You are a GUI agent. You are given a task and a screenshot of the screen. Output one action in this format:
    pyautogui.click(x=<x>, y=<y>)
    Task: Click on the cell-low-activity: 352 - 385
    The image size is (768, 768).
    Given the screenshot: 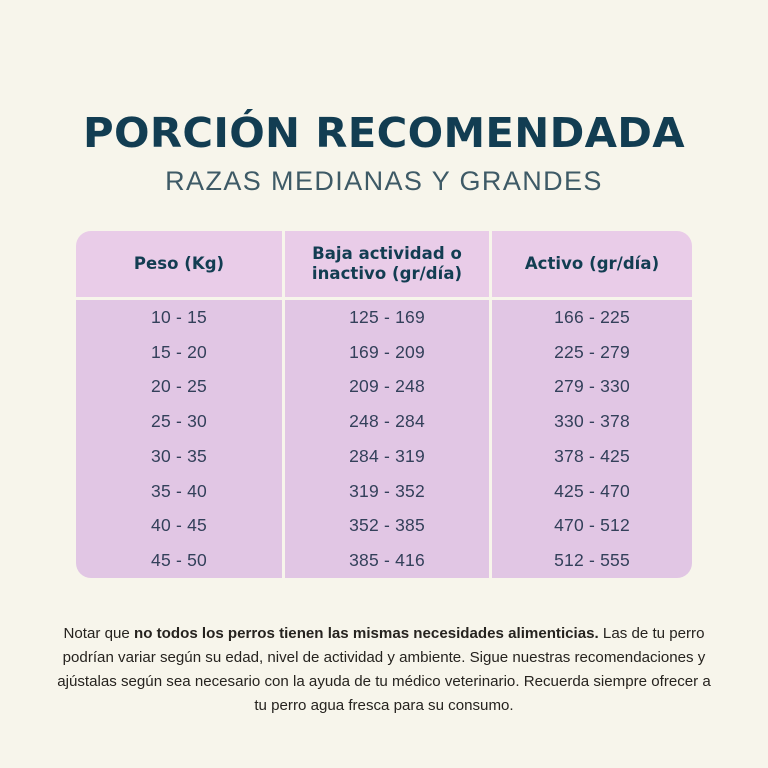 What is the action you would take?
    pyautogui.click(x=387, y=526)
    